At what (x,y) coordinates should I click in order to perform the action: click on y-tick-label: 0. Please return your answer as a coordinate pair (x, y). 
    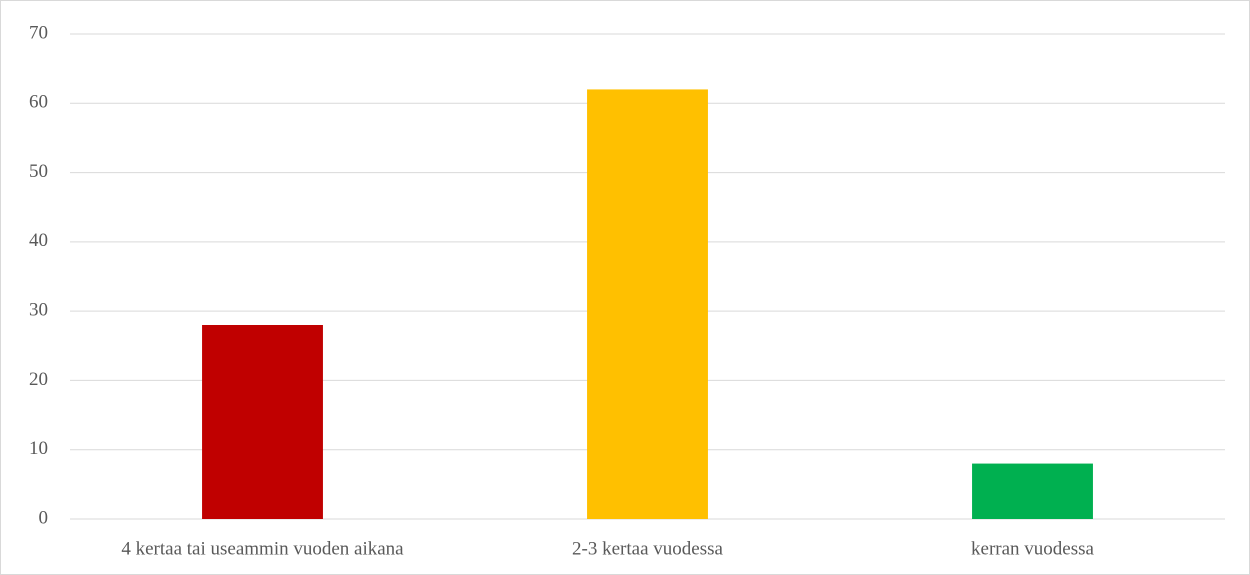
    Looking at the image, I should click on (44, 517).